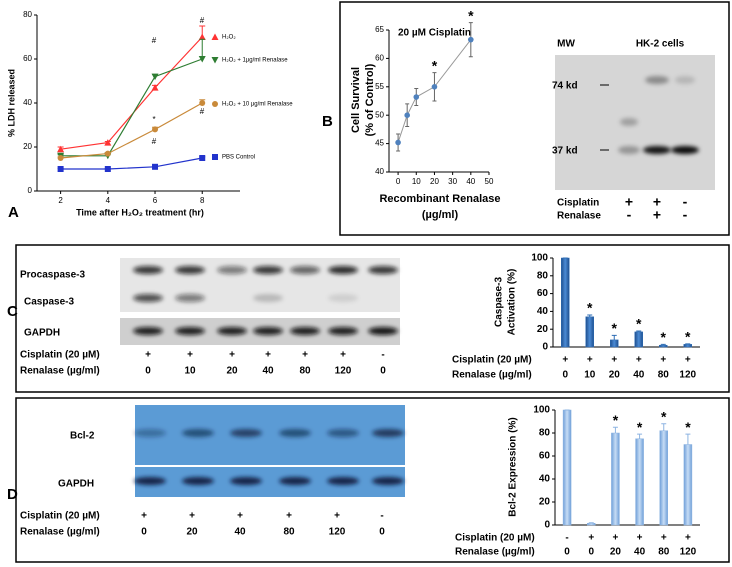 This screenshot has width=732, height=567. What do you see at coordinates (370, 99) in the screenshot?
I see `y-axis-label: (% of Control)` at bounding box center [370, 99].